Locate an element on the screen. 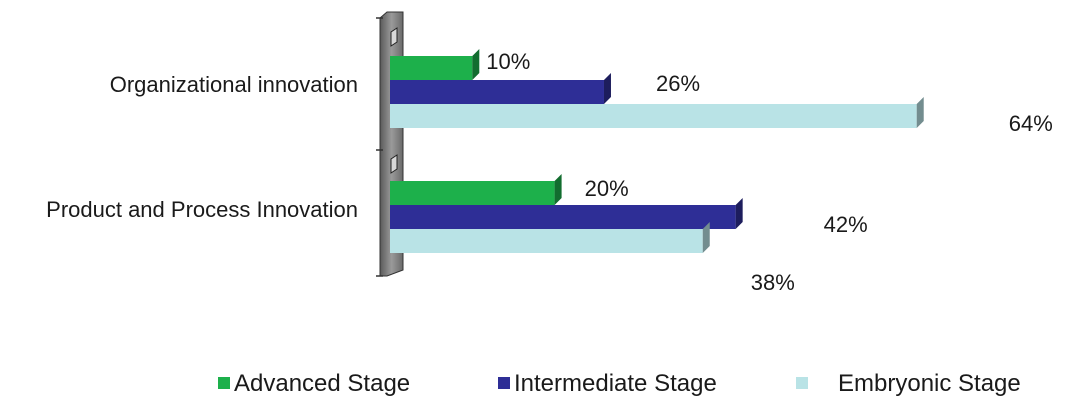  legend-entry: Advanced Stage is located at coordinates (322, 383).